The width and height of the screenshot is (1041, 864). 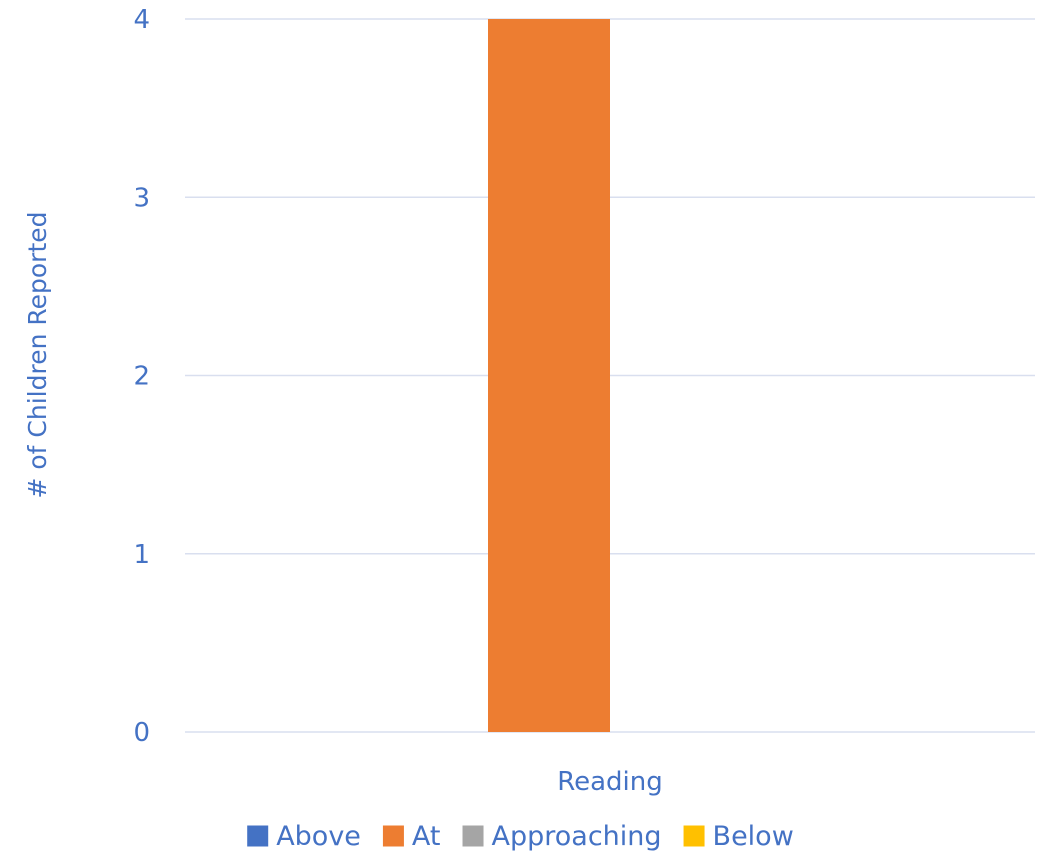 What do you see at coordinates (141, 733) in the screenshot?
I see `y-tick-label: 0` at bounding box center [141, 733].